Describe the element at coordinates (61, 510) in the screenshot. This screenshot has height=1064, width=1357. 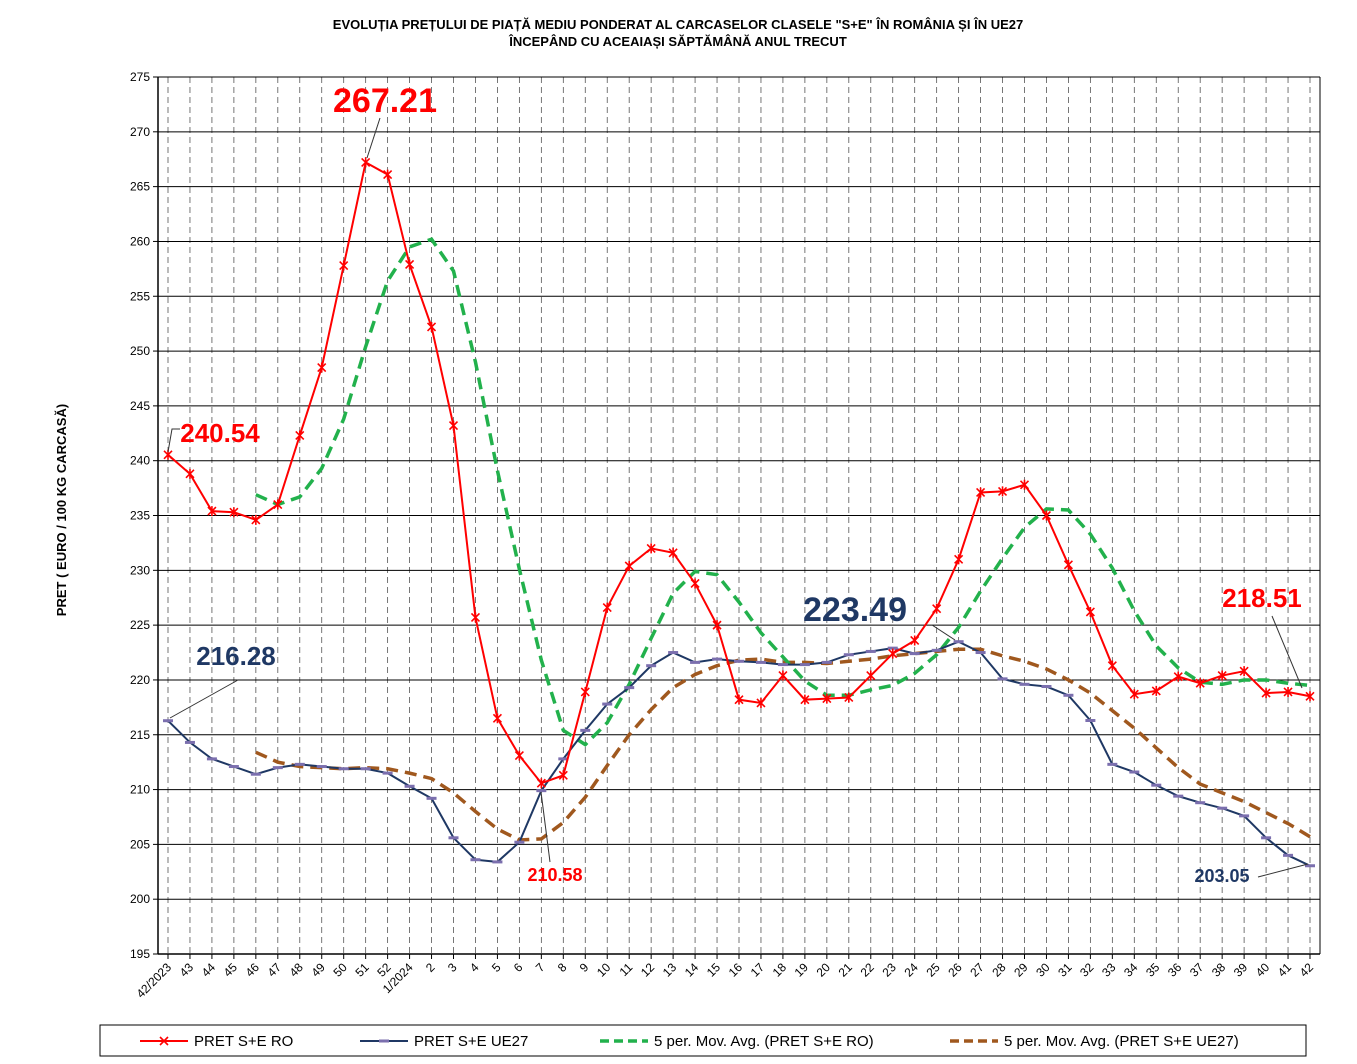
I see `y-axis-label: PRET ( EURO / 100 KG CARCASĂ)` at that location.